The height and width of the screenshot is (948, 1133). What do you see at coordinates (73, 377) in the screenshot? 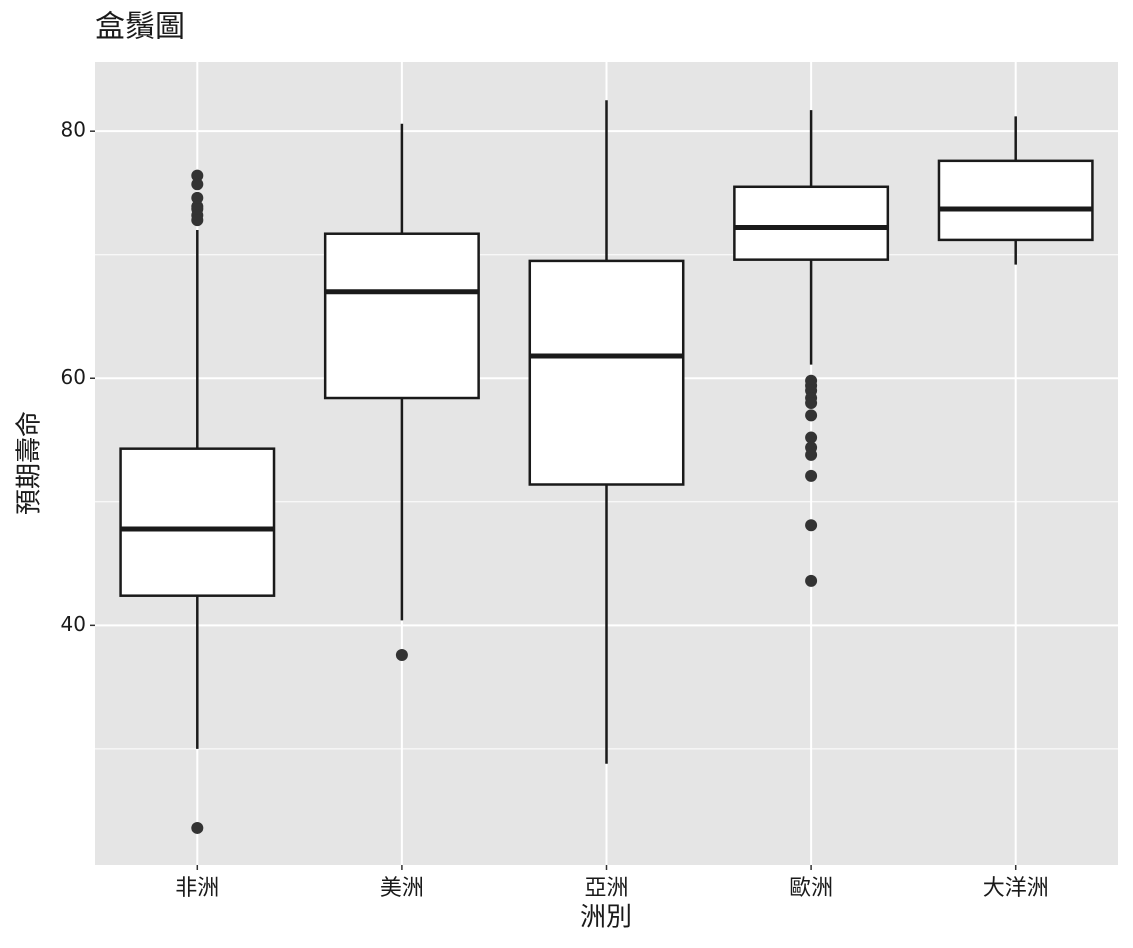
I see `y-tick-label: 60` at bounding box center [73, 377].